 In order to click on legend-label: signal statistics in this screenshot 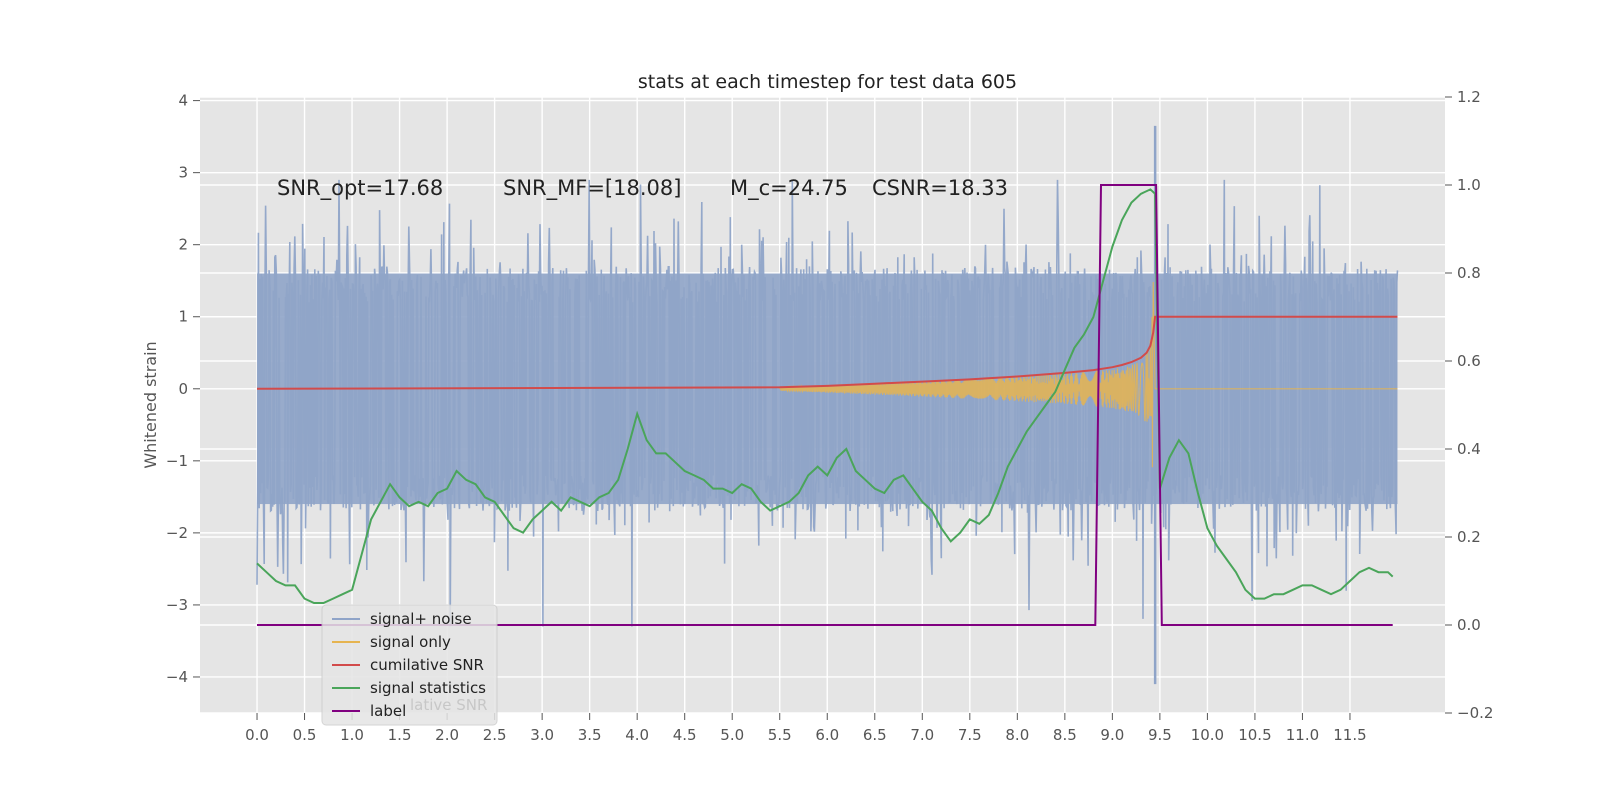, I will do `click(428, 688)`.